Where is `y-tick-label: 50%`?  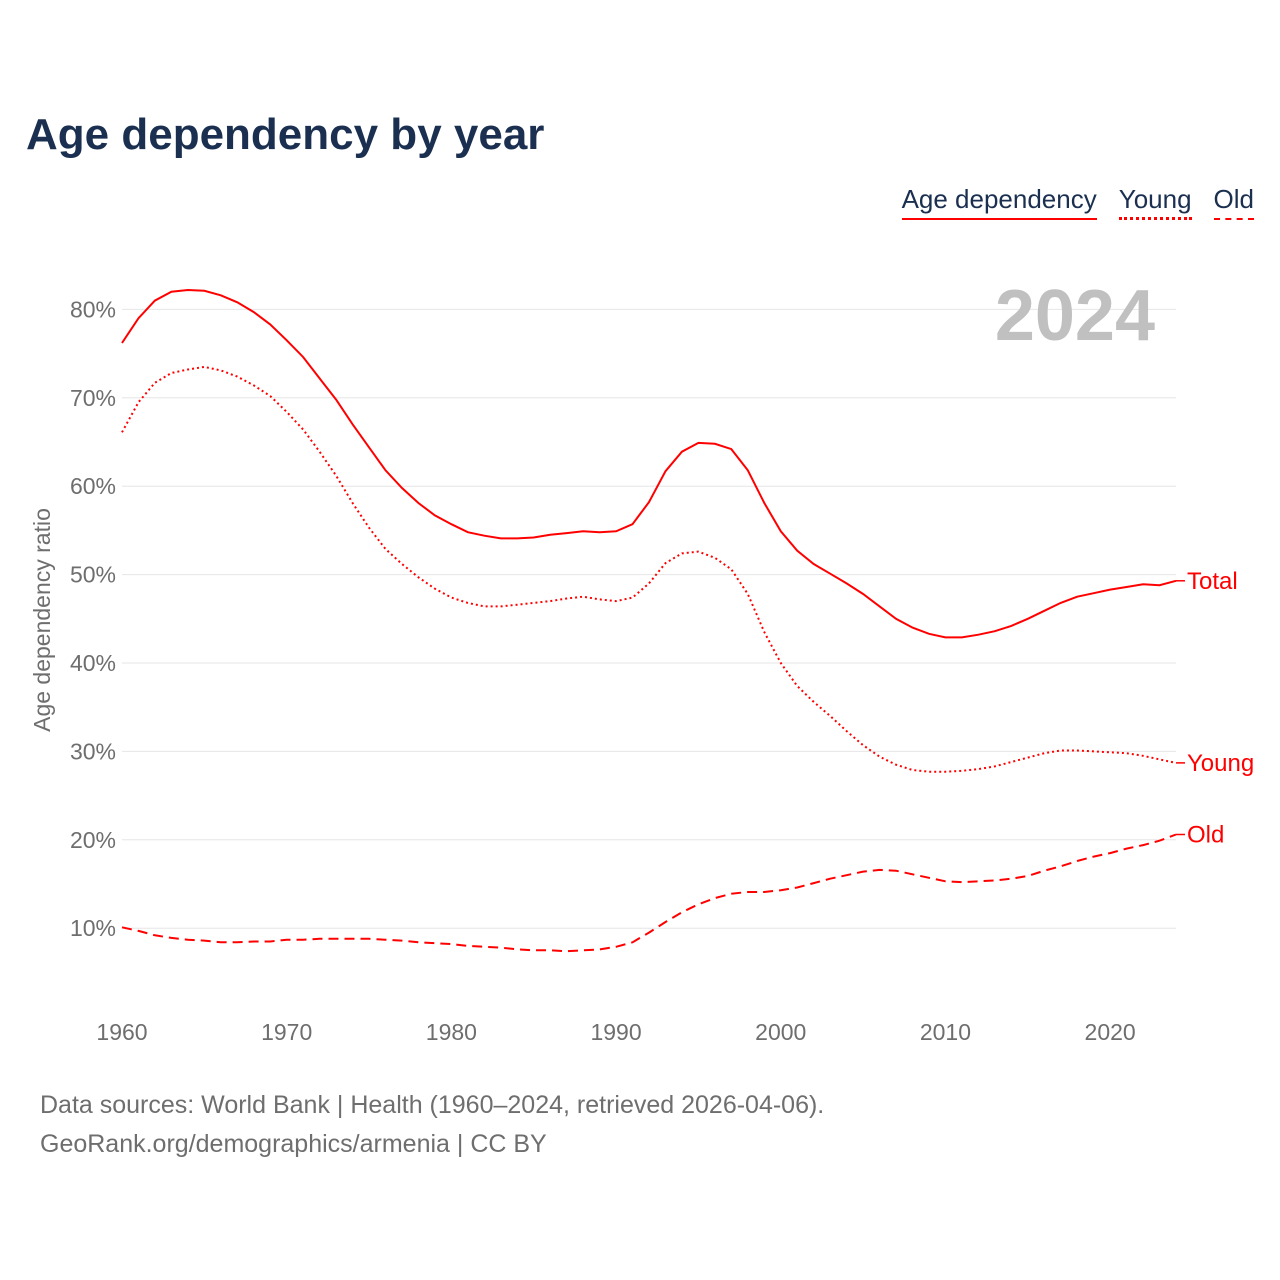
y-tick-label: 50% is located at coordinates (93, 575).